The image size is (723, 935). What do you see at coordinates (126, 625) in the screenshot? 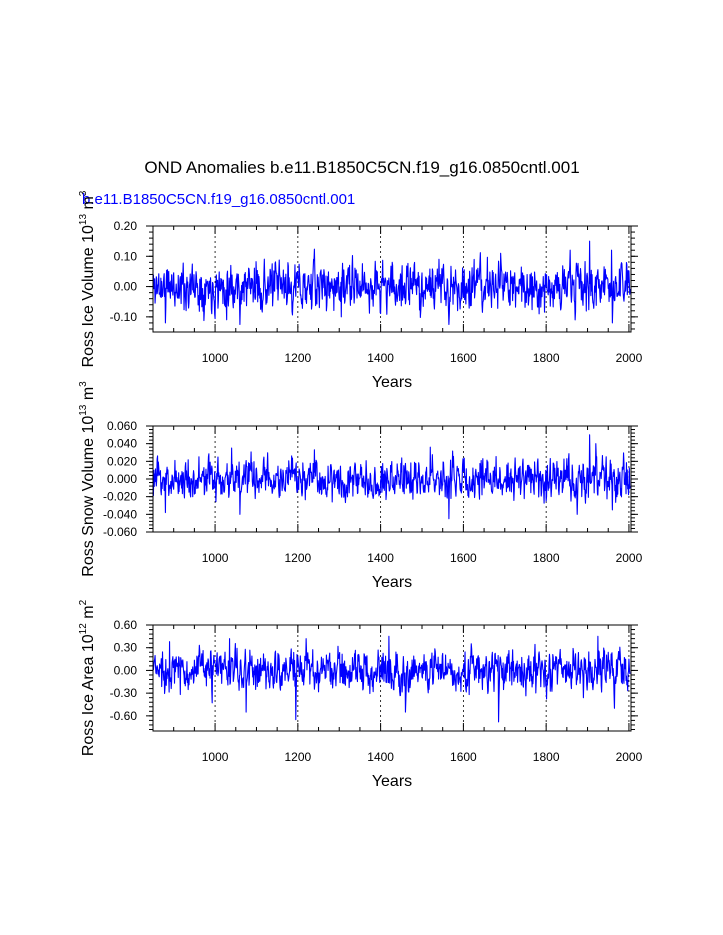
I see `y-tick-label: 0.60` at bounding box center [126, 625].